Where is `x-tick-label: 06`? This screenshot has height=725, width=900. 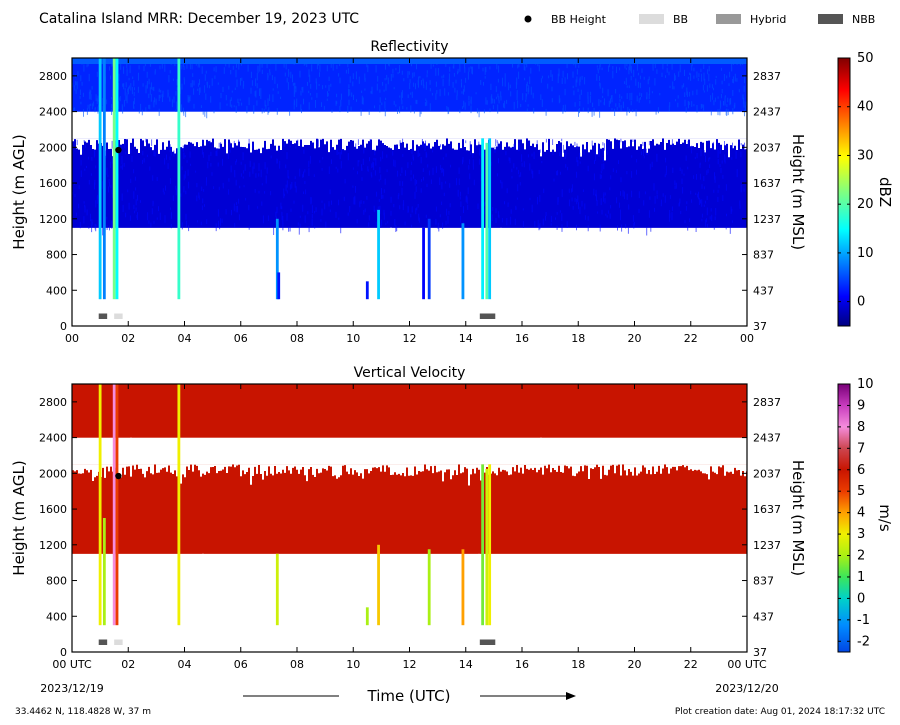
x-tick-label: 06 is located at coordinates (241, 664).